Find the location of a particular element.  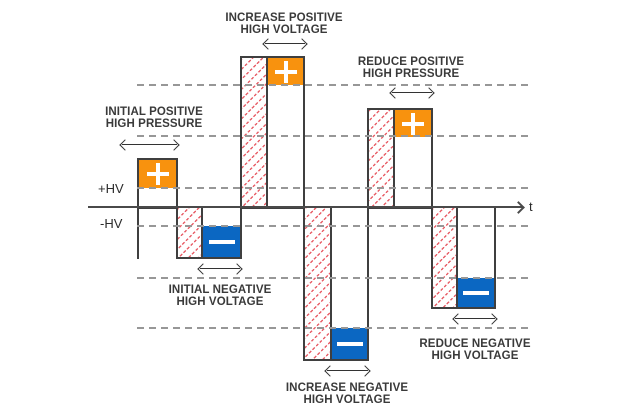

level-line-positive-hv is located at coordinates (334, 188).